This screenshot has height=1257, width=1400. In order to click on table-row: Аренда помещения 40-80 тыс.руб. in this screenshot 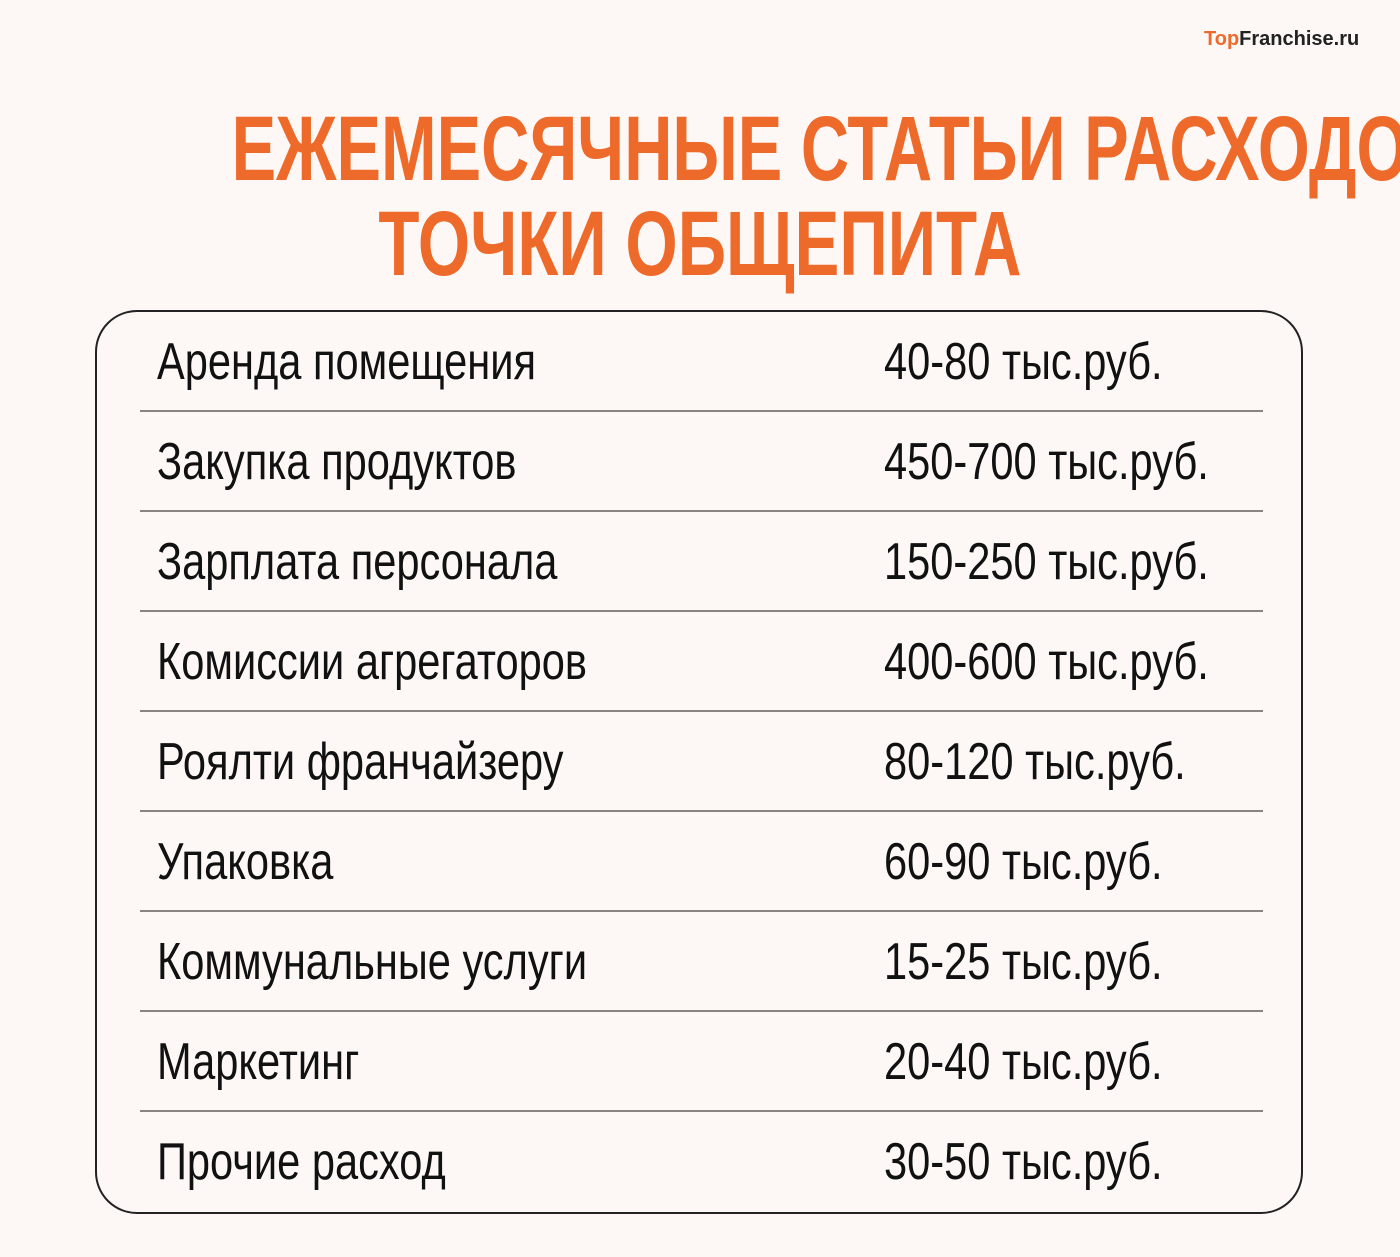, I will do `click(701, 362)`.